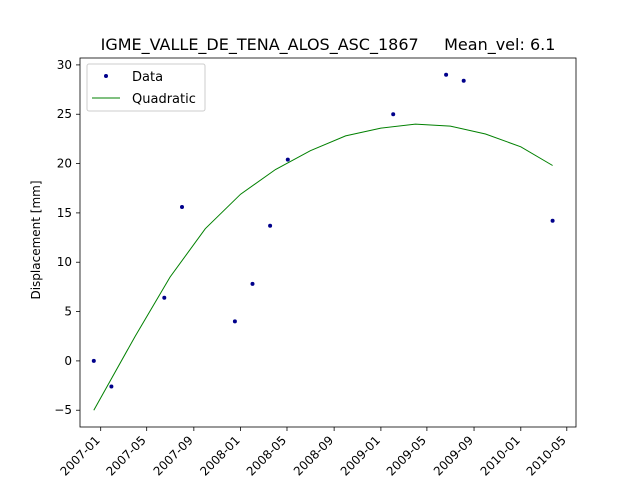 The width and height of the screenshot is (640, 480). I want to click on legend-label-quadratic: Quadratic, so click(164, 99).